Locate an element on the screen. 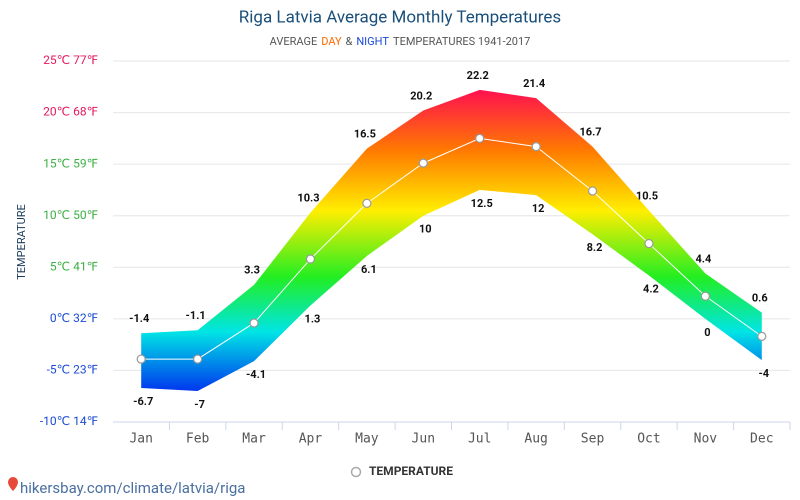  day-label: 16.7 is located at coordinates (590, 132).